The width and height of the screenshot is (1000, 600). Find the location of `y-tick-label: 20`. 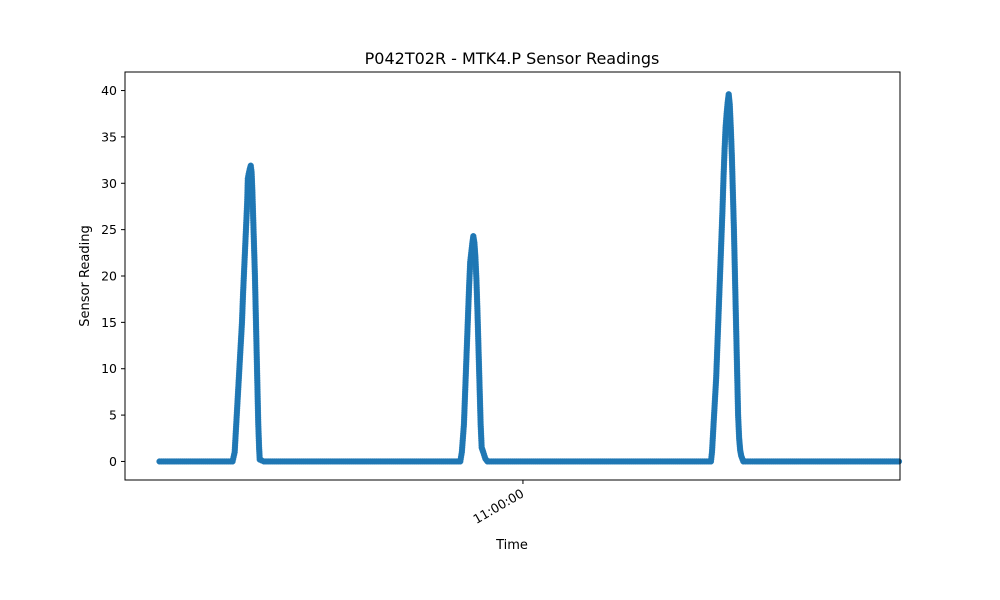

y-tick-label: 20 is located at coordinates (109, 276).